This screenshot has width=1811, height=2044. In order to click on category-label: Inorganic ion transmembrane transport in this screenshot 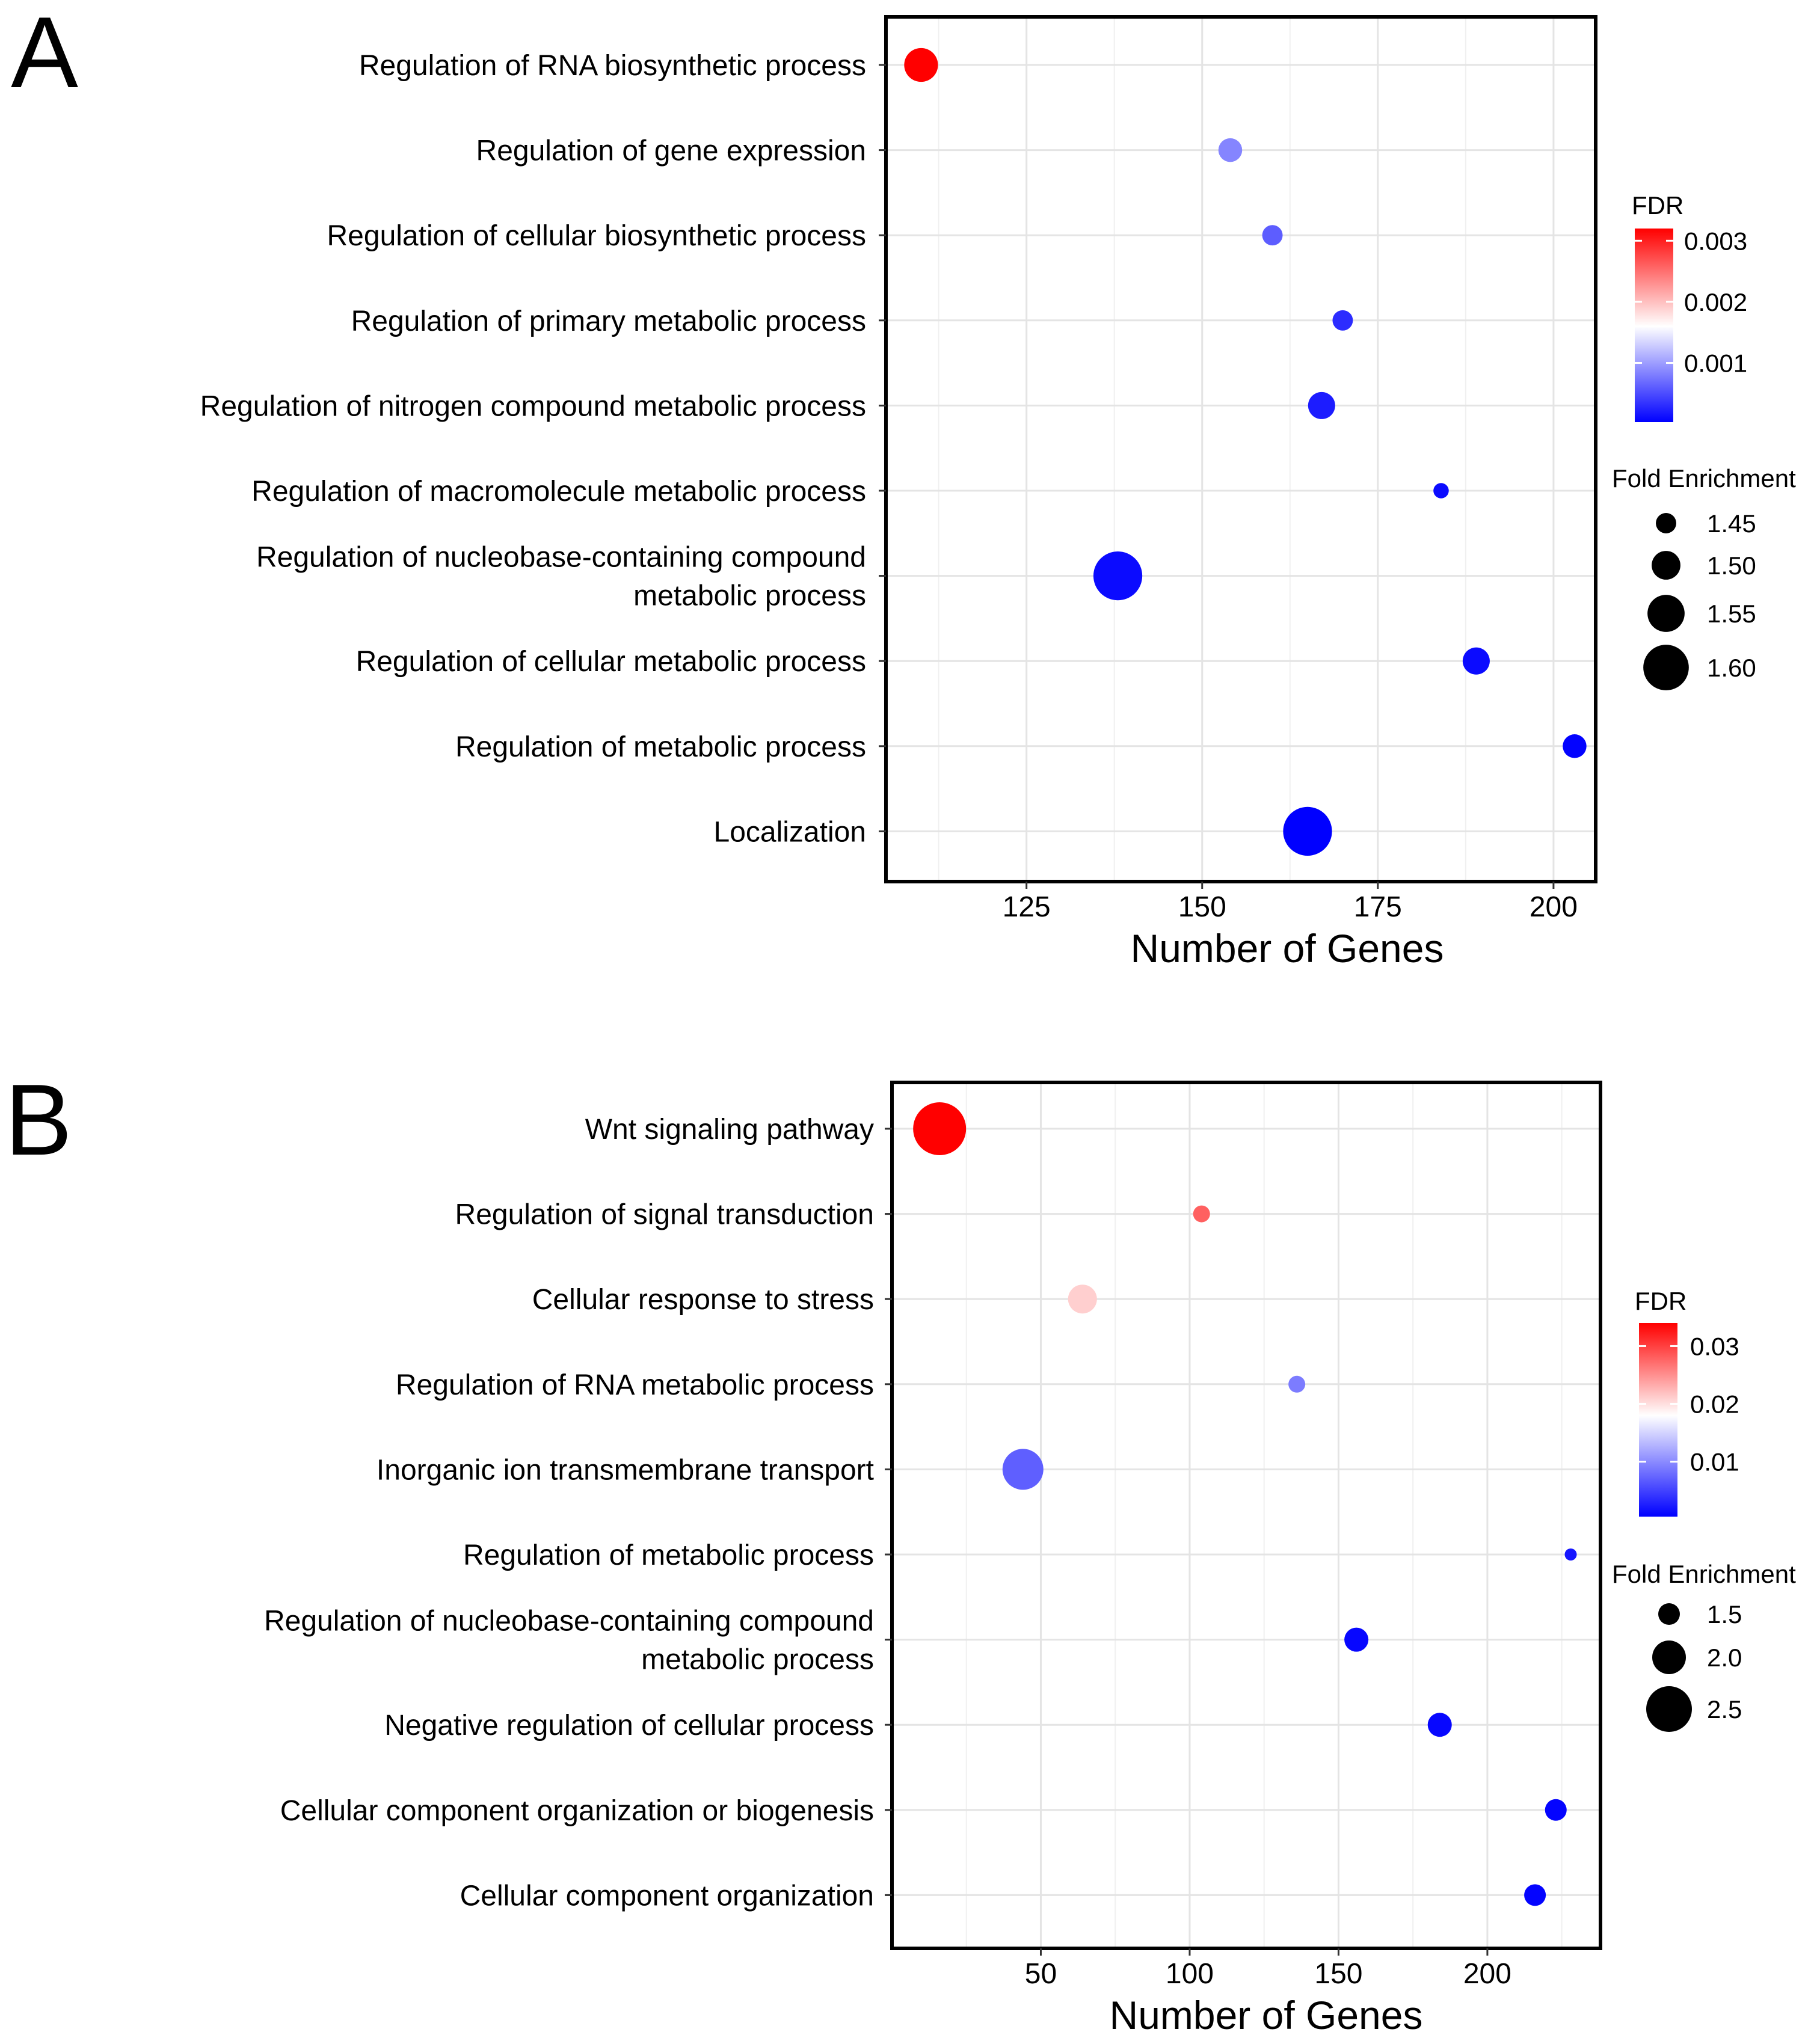, I will do `click(625, 1470)`.